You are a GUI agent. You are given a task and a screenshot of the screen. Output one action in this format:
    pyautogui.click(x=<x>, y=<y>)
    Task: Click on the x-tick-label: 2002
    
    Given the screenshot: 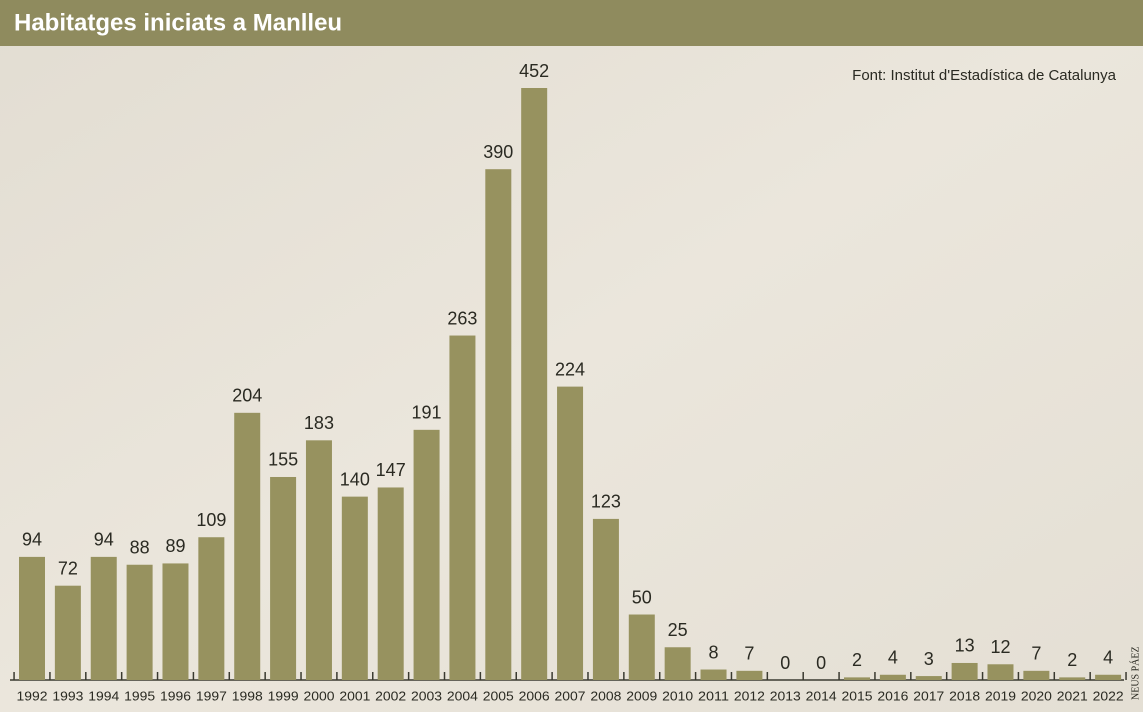 What is the action you would take?
    pyautogui.click(x=390, y=695)
    